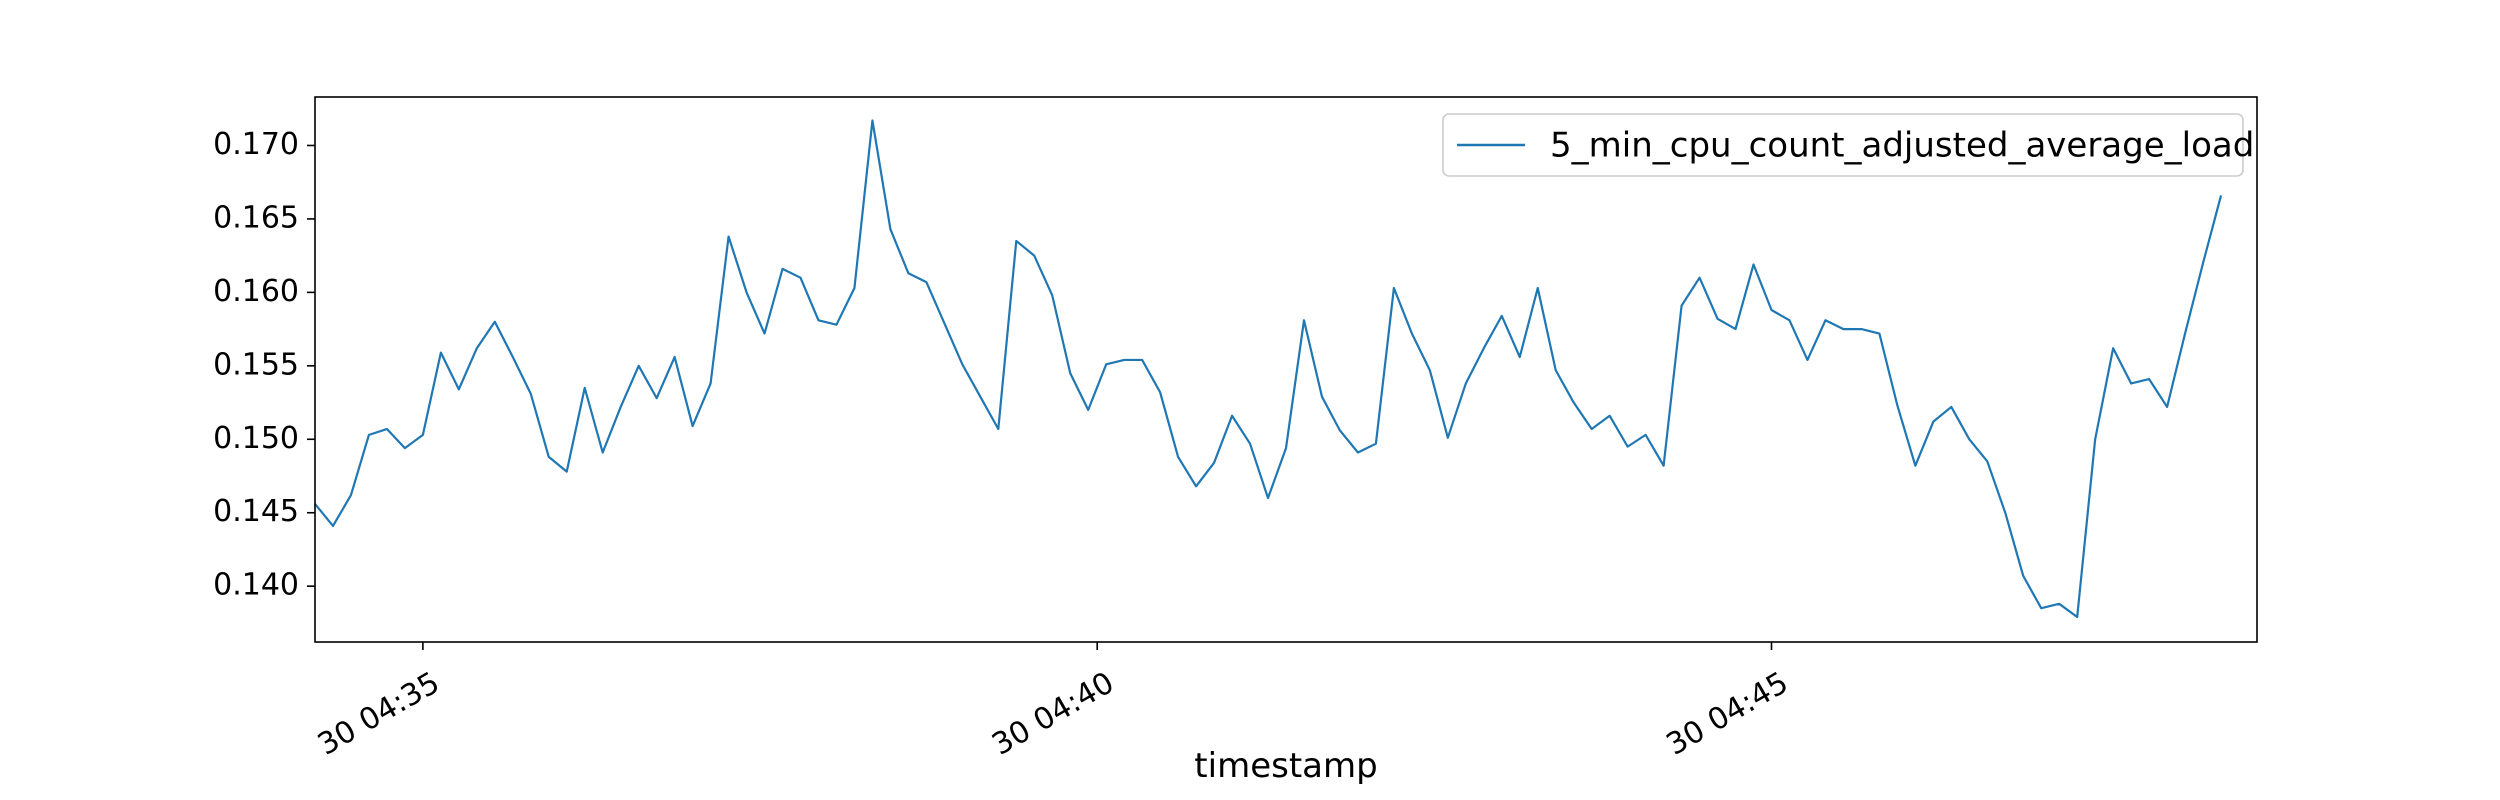  I want to click on y-tick-label: 0.170, so click(256, 144).